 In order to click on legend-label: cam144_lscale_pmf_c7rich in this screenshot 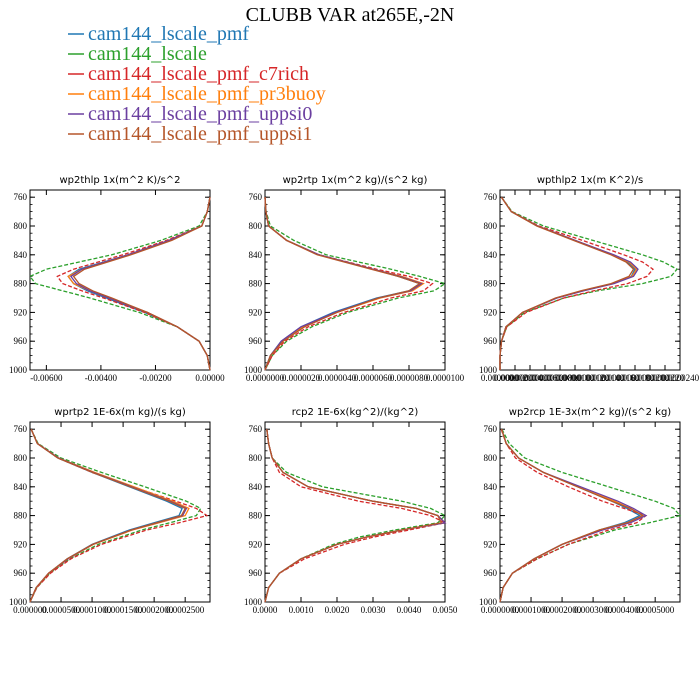, I will do `click(198, 74)`.